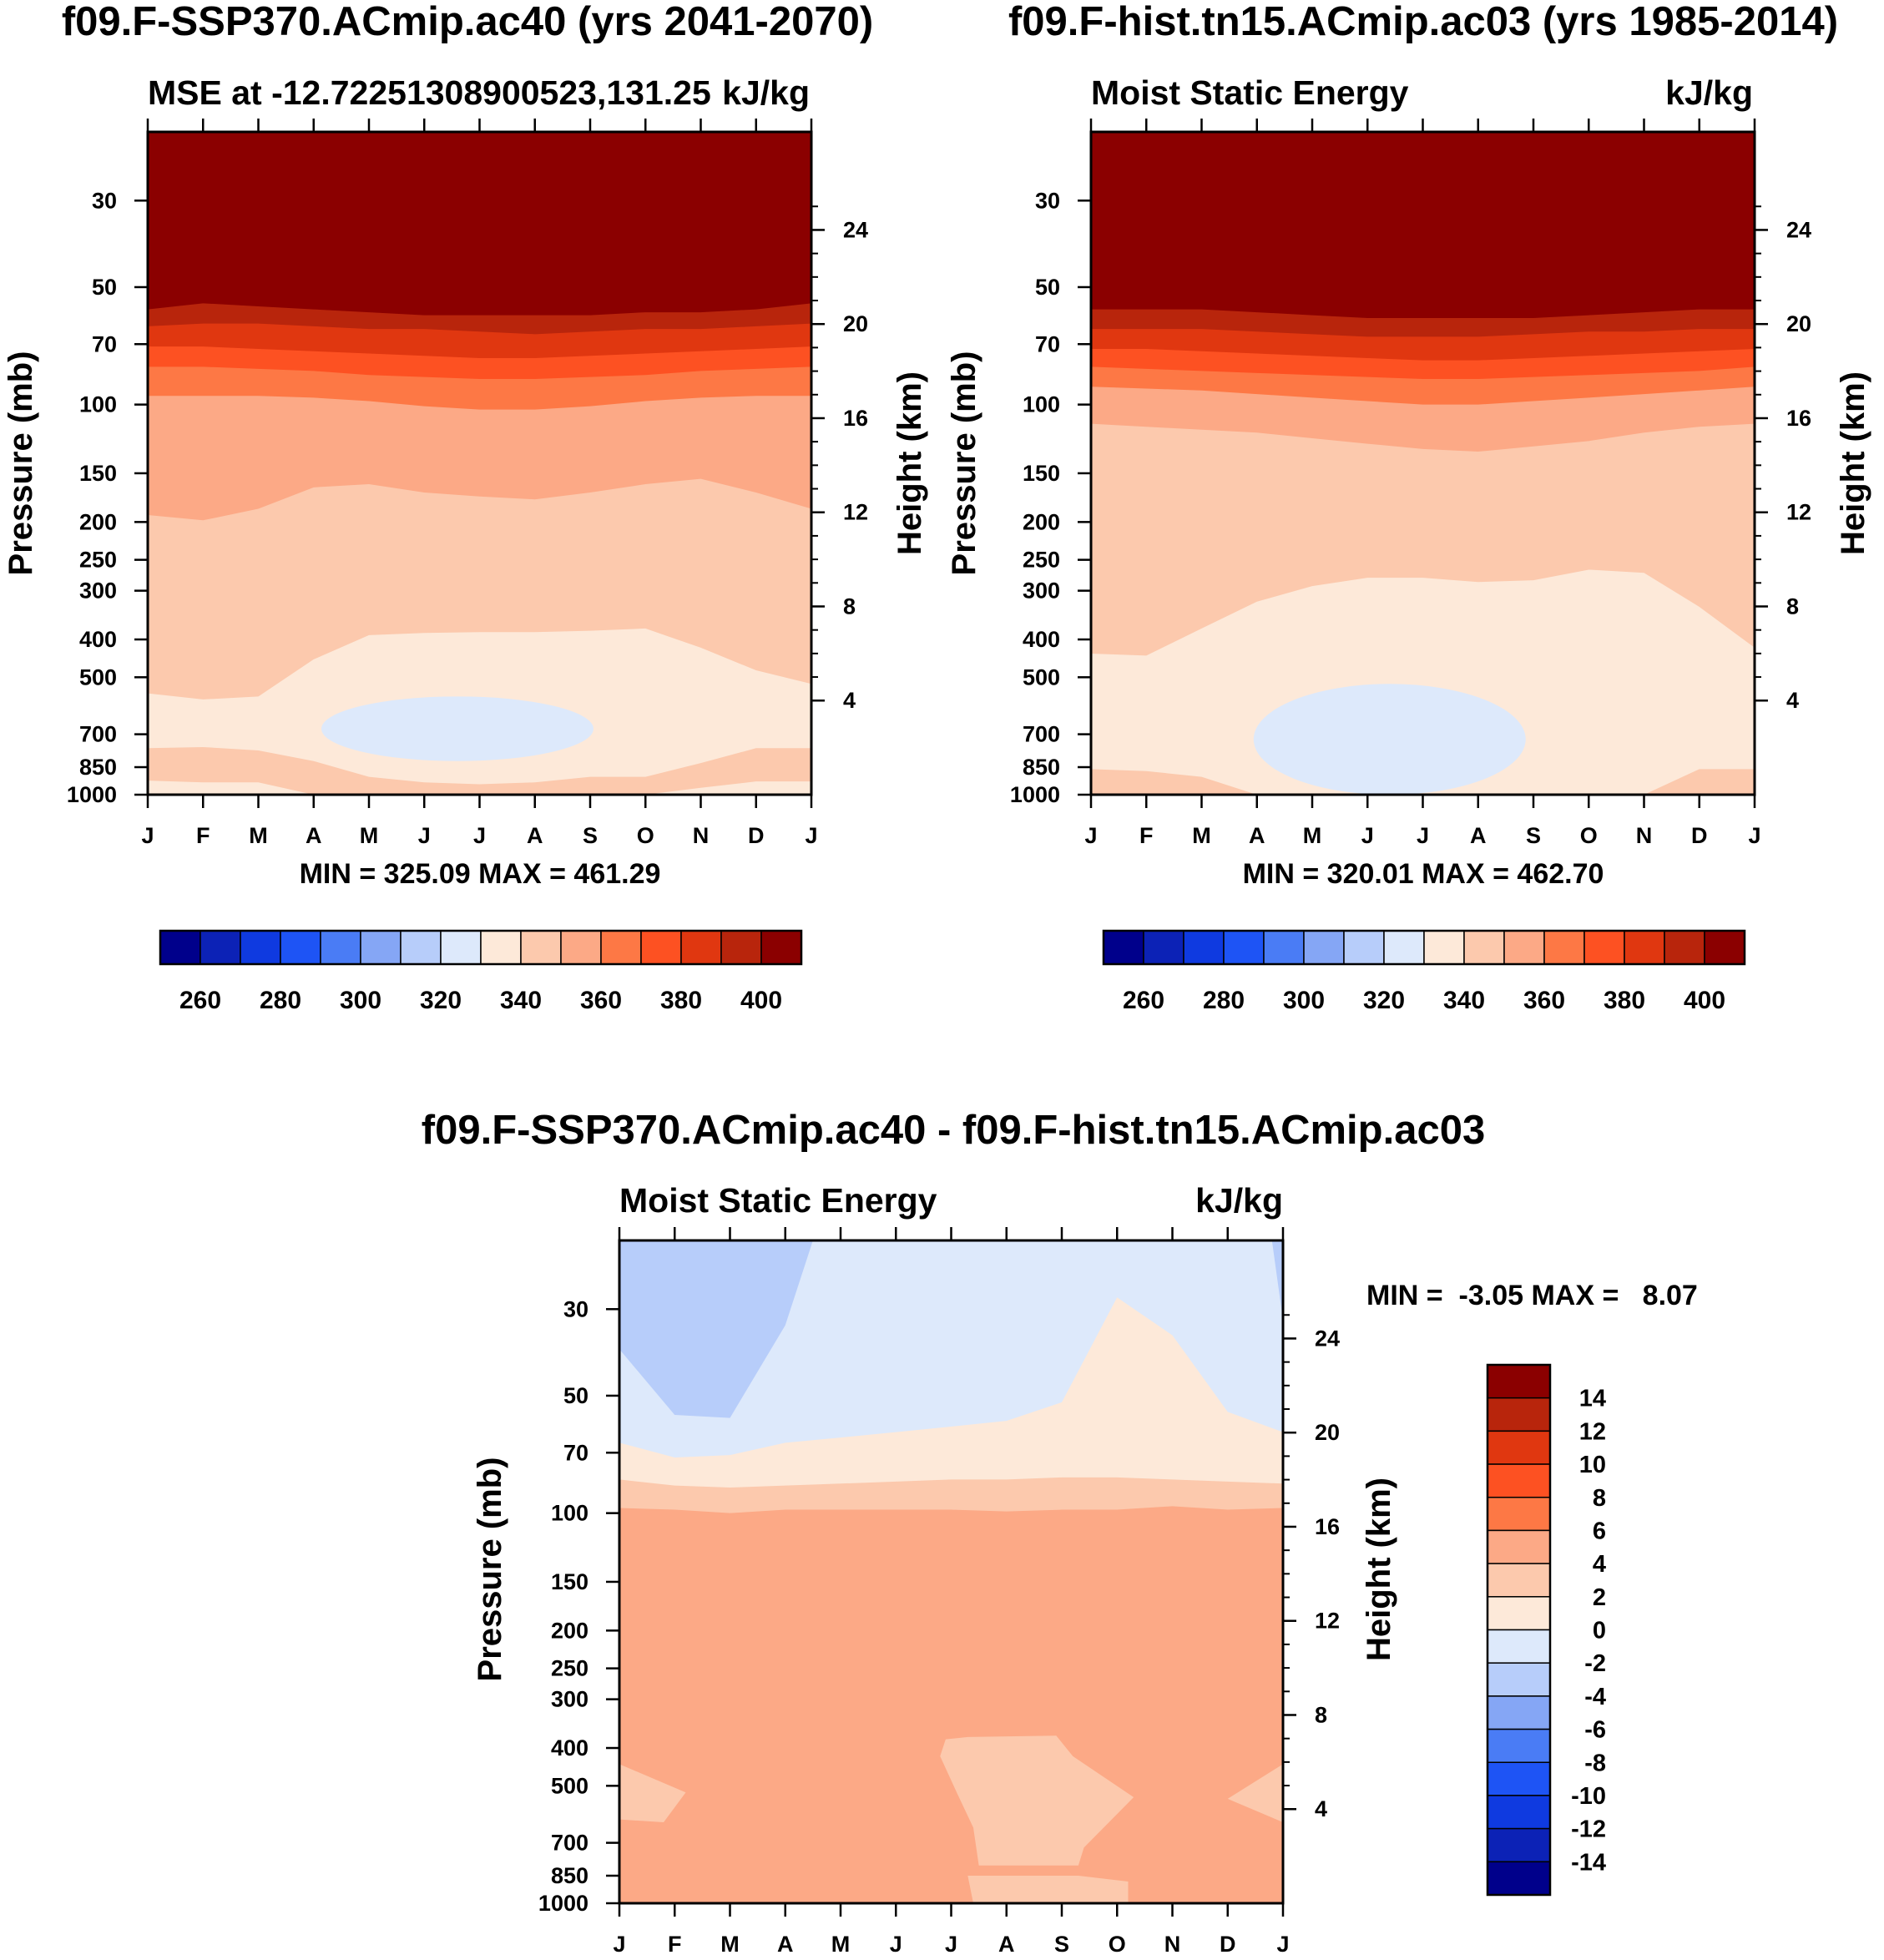 The image size is (1884, 1960). What do you see at coordinates (479, 463) in the screenshot?
I see `contour-fill` at bounding box center [479, 463].